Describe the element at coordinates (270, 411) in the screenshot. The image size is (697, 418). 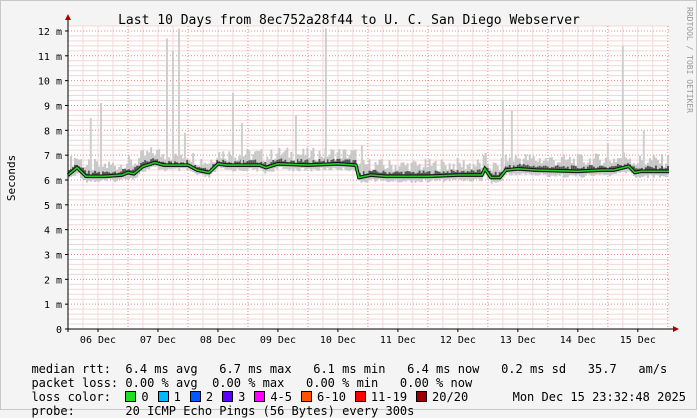
I see `probe-value: 20 ICMP Echo Pings (56 Bytes) every 300s` at that location.